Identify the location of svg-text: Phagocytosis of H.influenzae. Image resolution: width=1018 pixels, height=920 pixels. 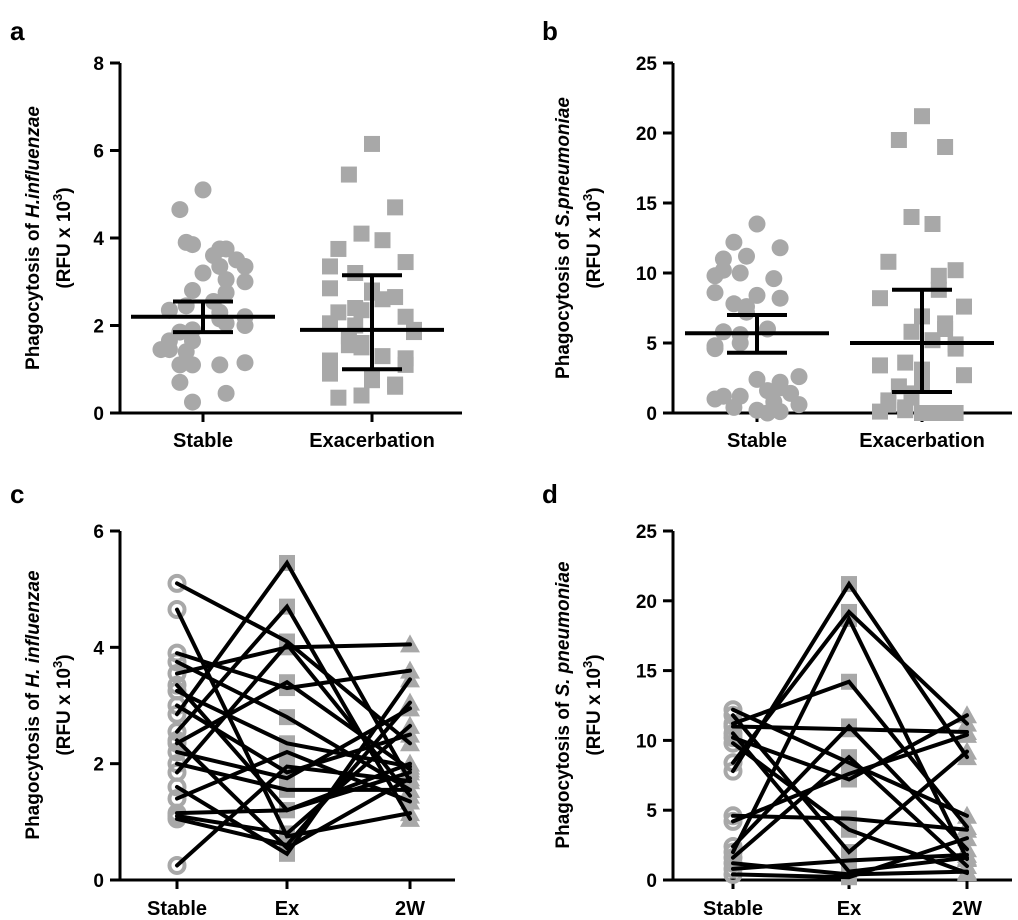
(33, 238).